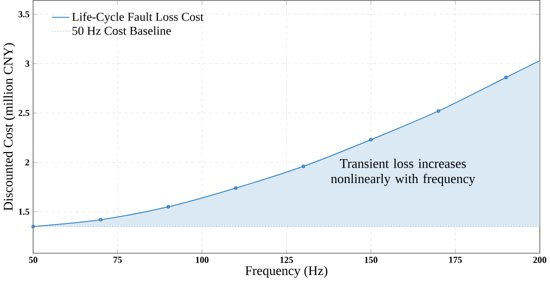 The height and width of the screenshot is (281, 550). Describe the element at coordinates (286, 272) in the screenshot. I see `x-axis-title: Frequency (Hz)` at that location.